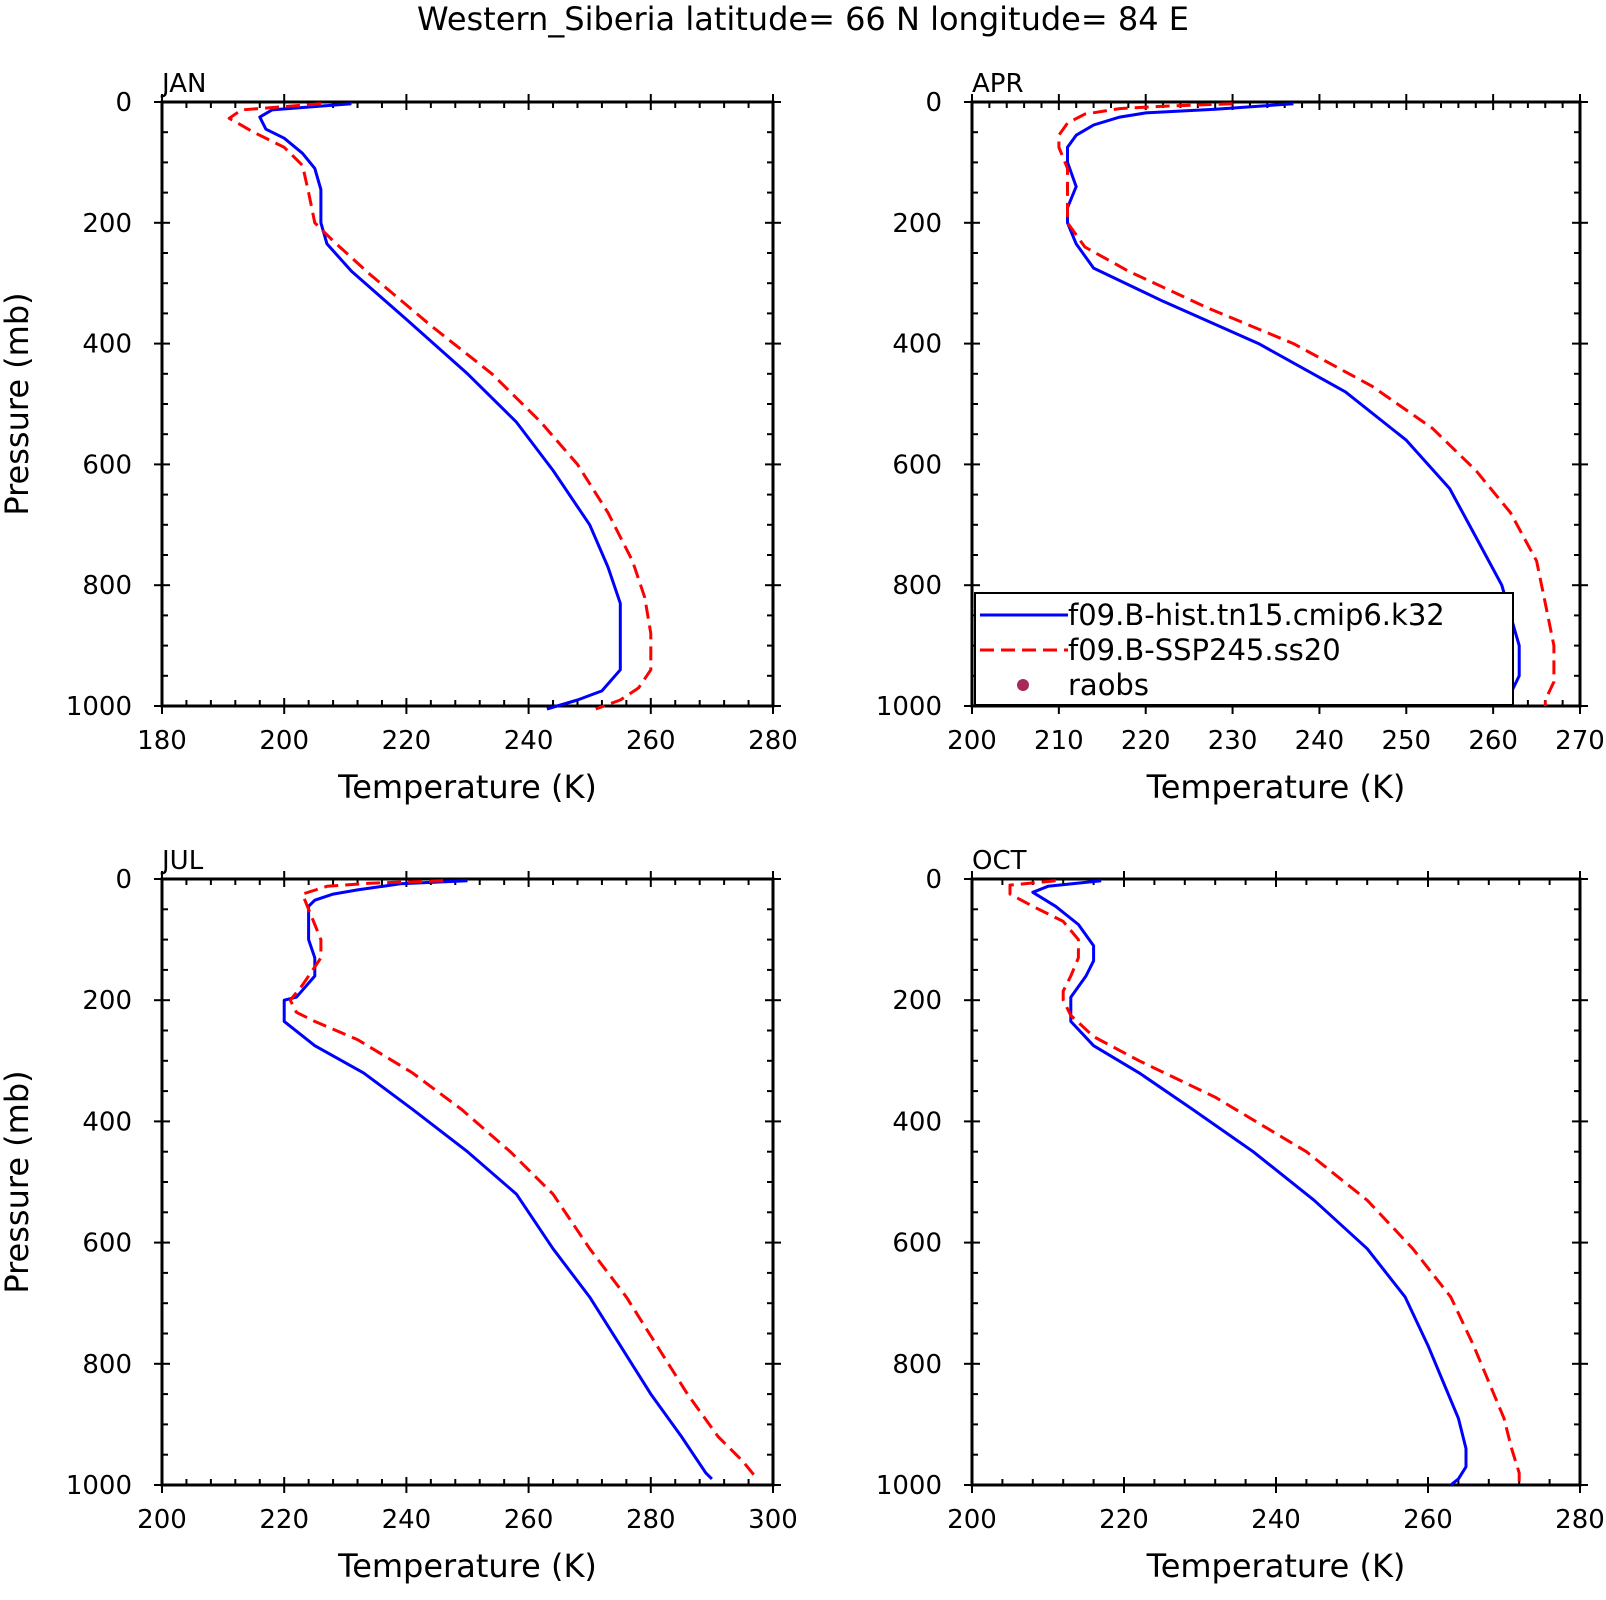  Describe the element at coordinates (999, 861) in the screenshot. I see `panel-label: OCT` at that location.